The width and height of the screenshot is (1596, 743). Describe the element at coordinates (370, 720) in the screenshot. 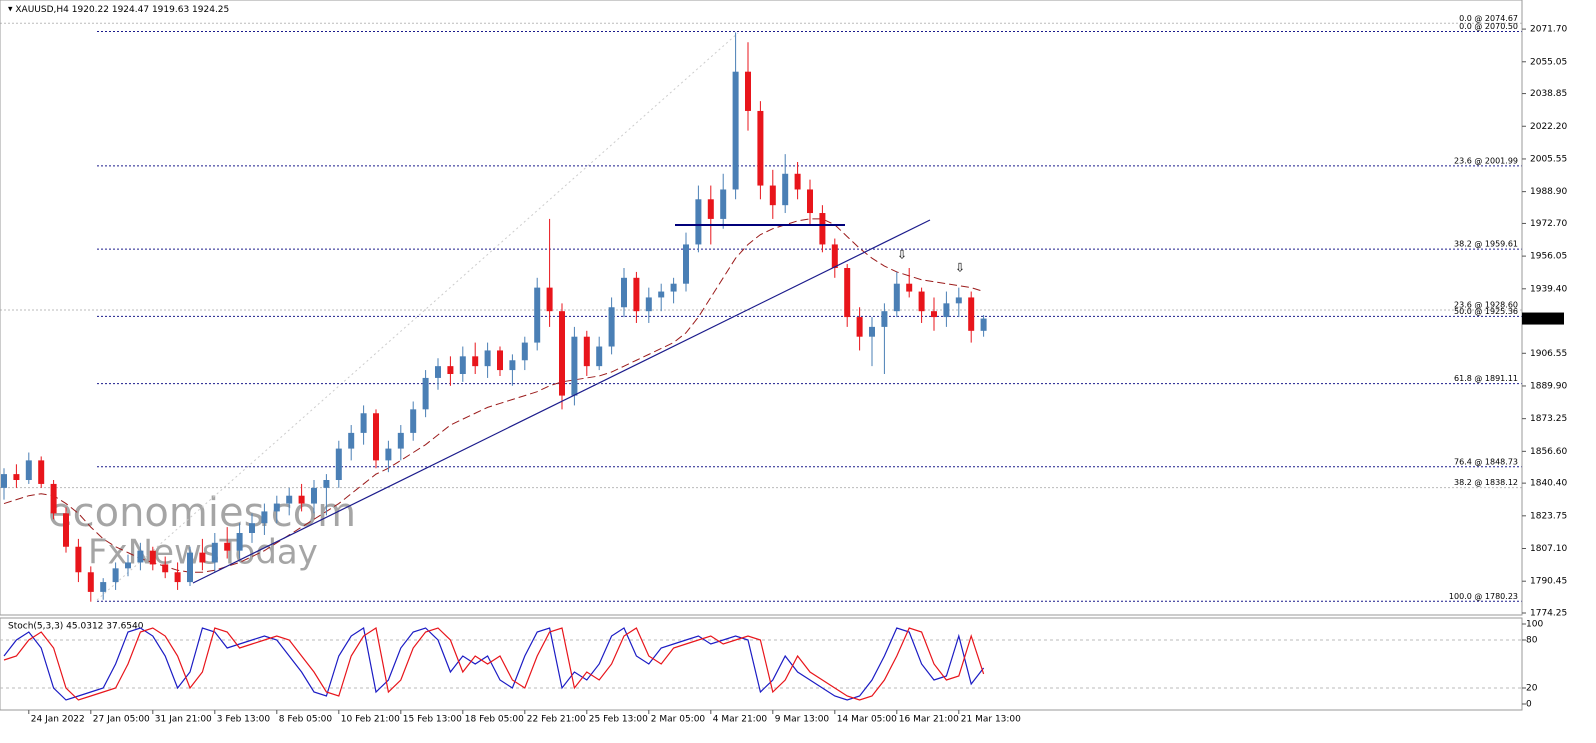

I see `x-tick-label: 10 Feb 21:00` at that location.